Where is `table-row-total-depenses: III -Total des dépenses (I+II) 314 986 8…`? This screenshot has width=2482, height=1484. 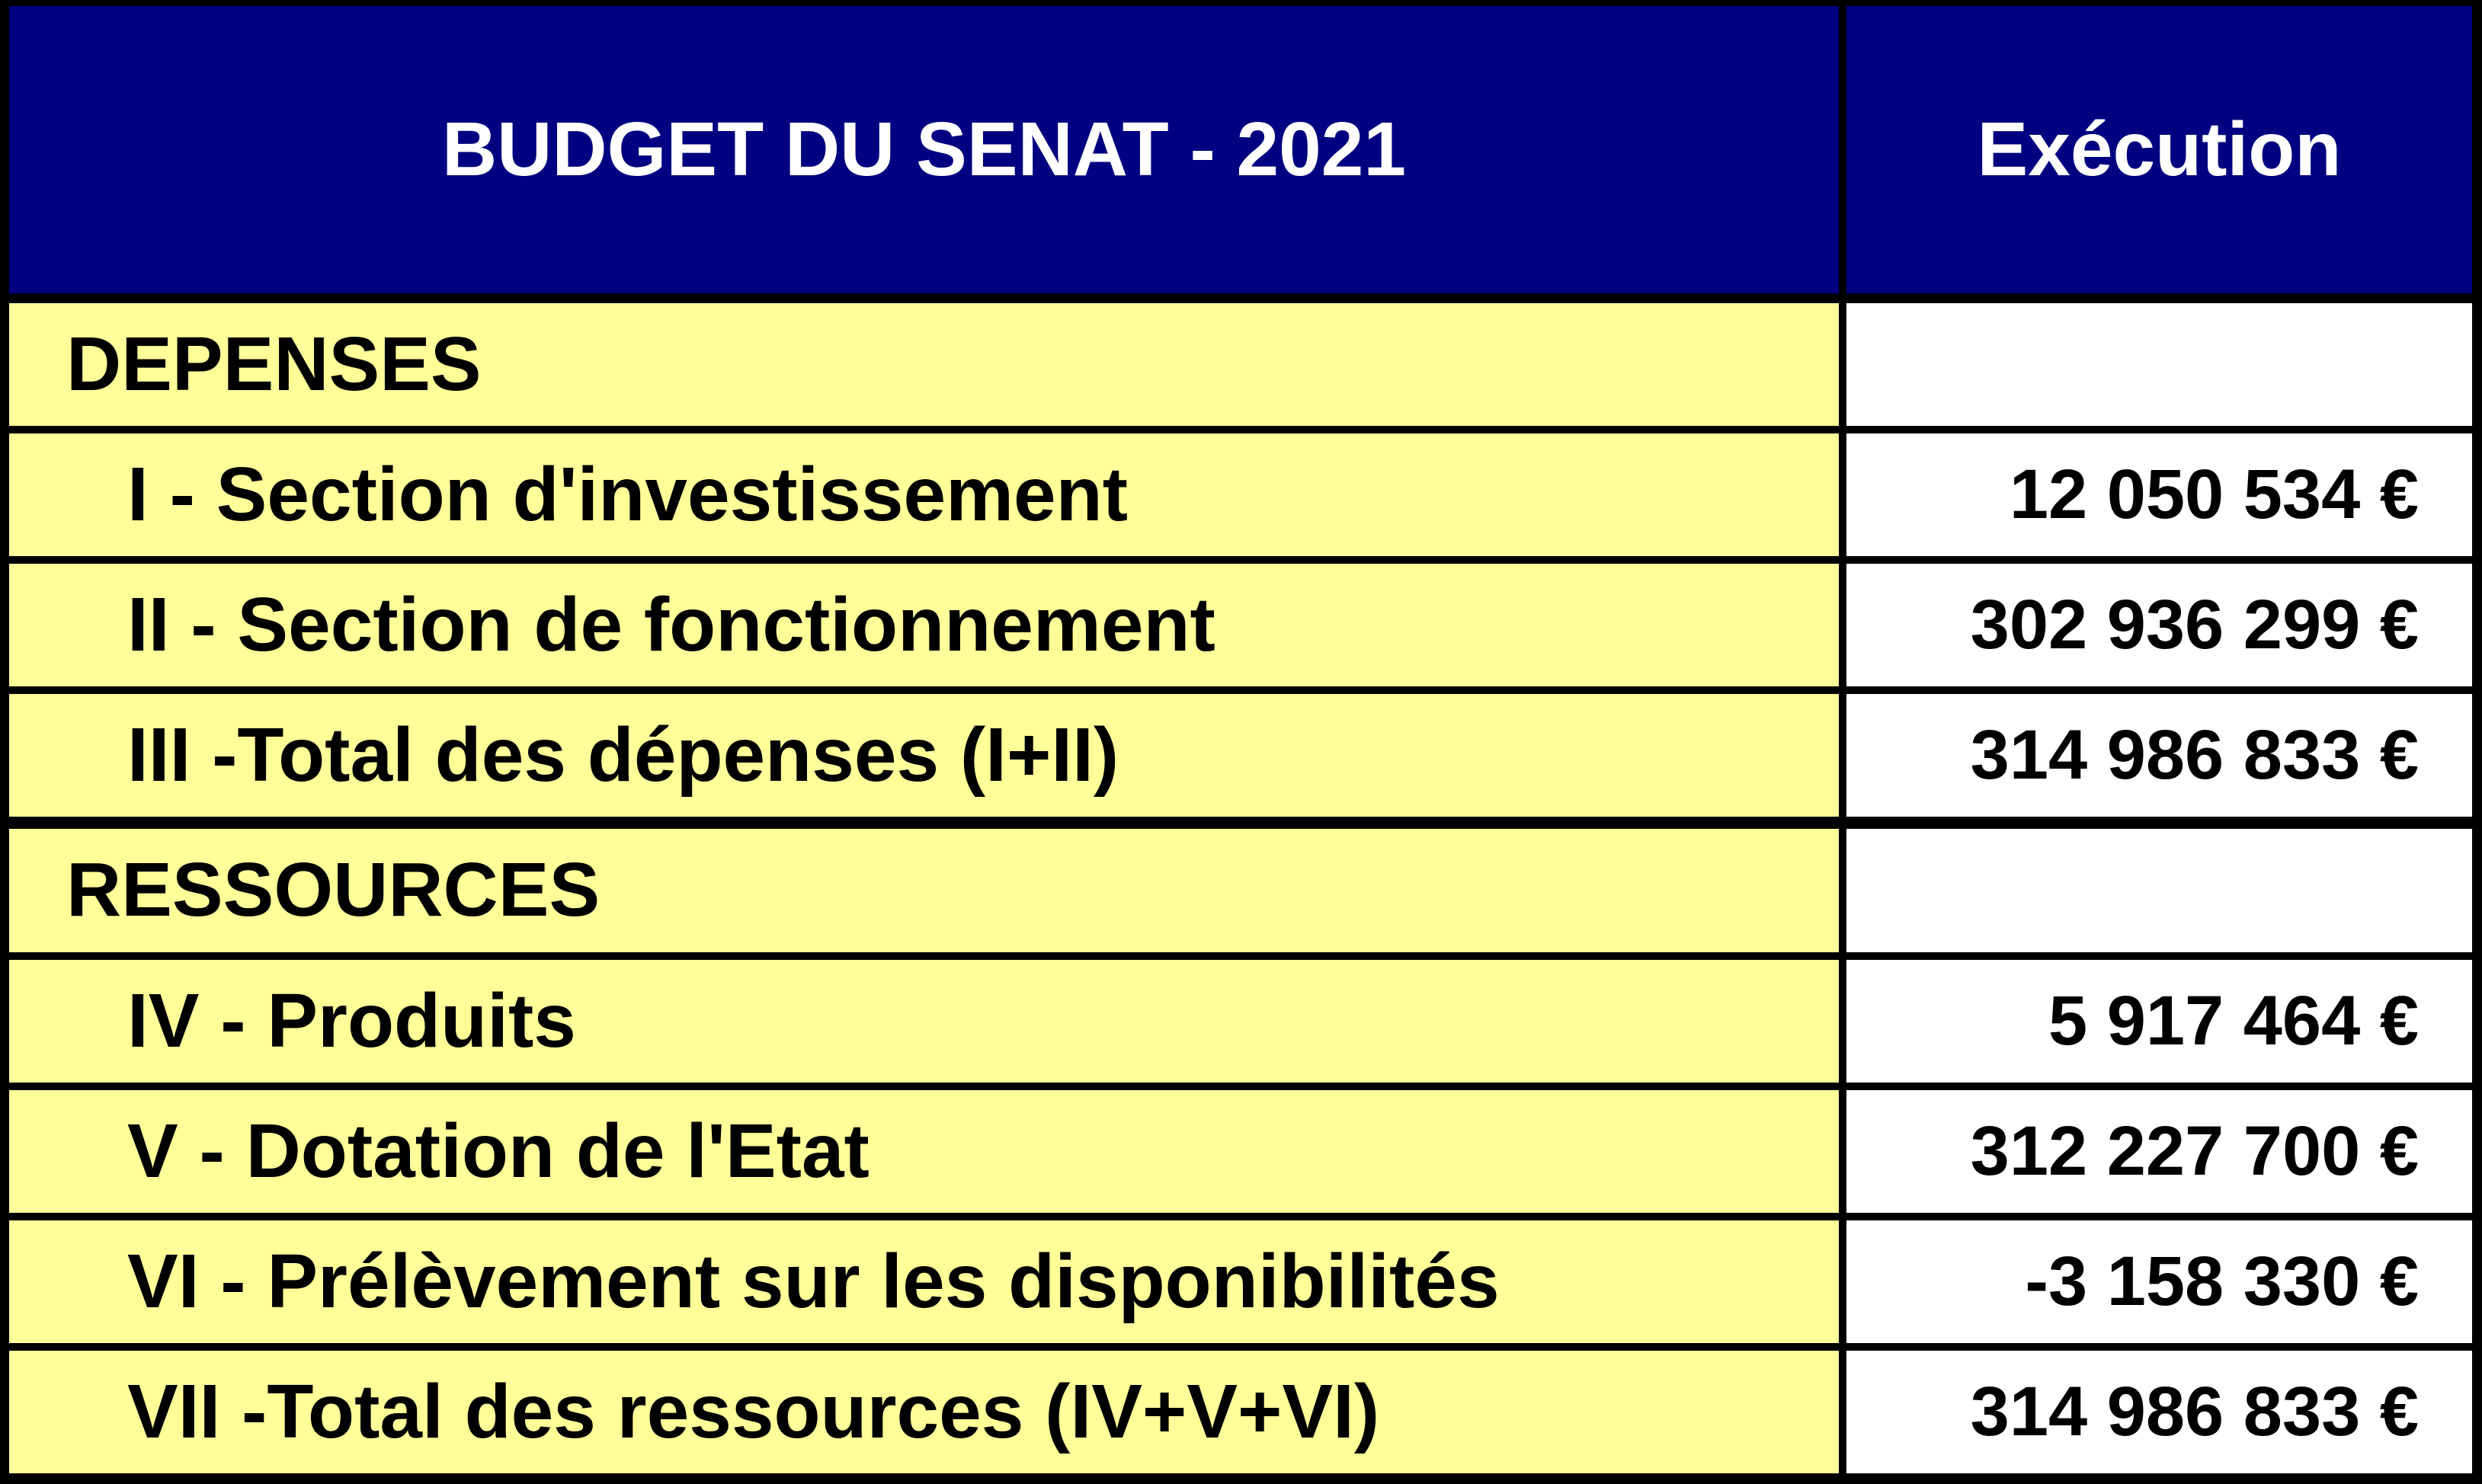
table-row-total-depenses: III -Total des dépenses (I+II) 314 986 8… is located at coordinates (1240, 751).